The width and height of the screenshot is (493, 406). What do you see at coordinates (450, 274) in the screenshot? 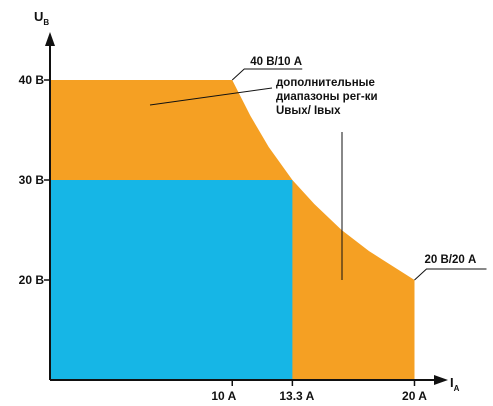
I see `callout-line-20v20a` at bounding box center [450, 274].